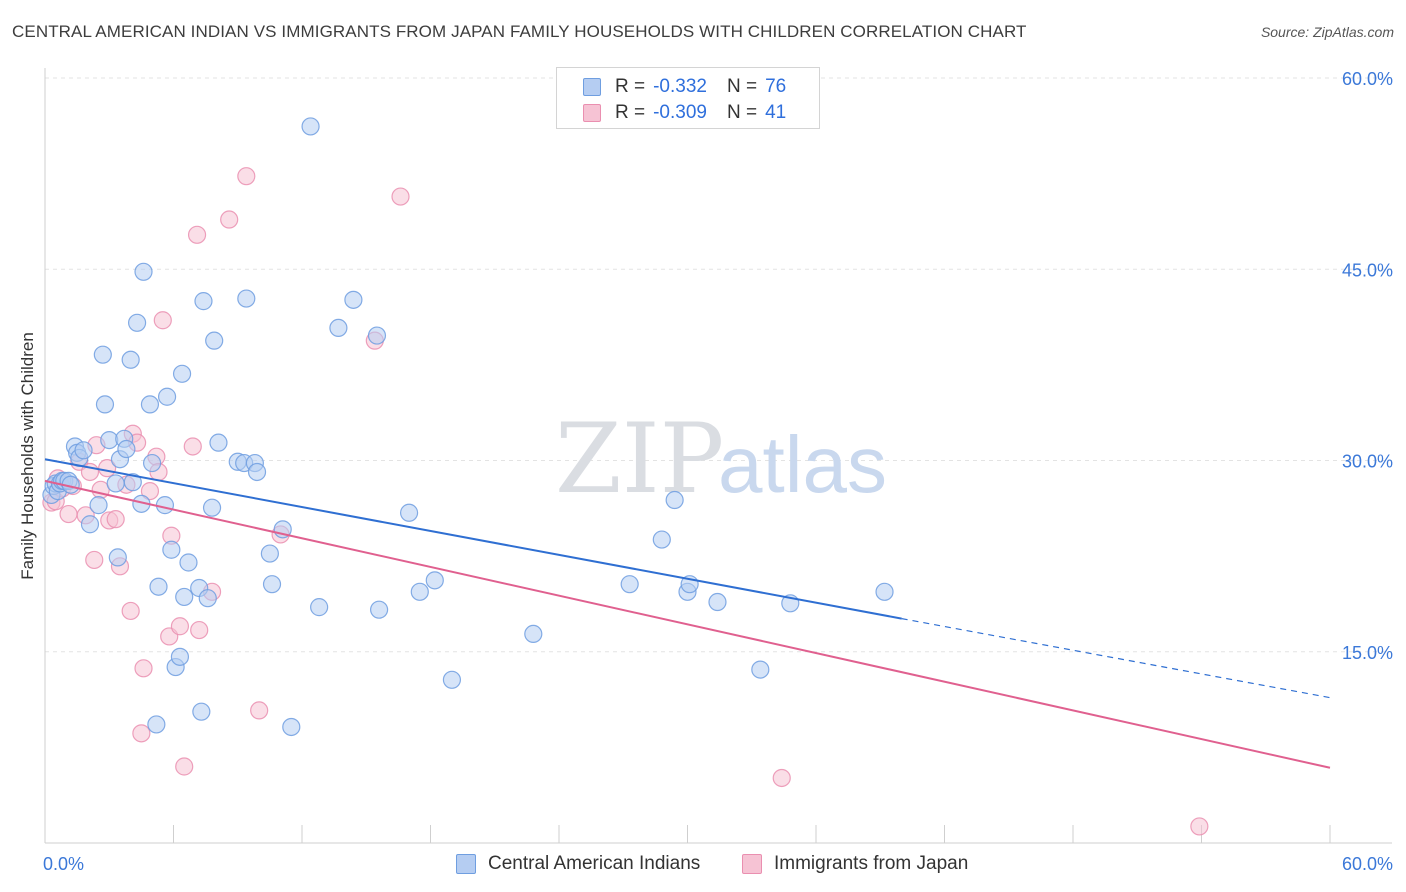  Describe the element at coordinates (802, 464) in the screenshot. I see `watermark-atlas: atlas` at that location.